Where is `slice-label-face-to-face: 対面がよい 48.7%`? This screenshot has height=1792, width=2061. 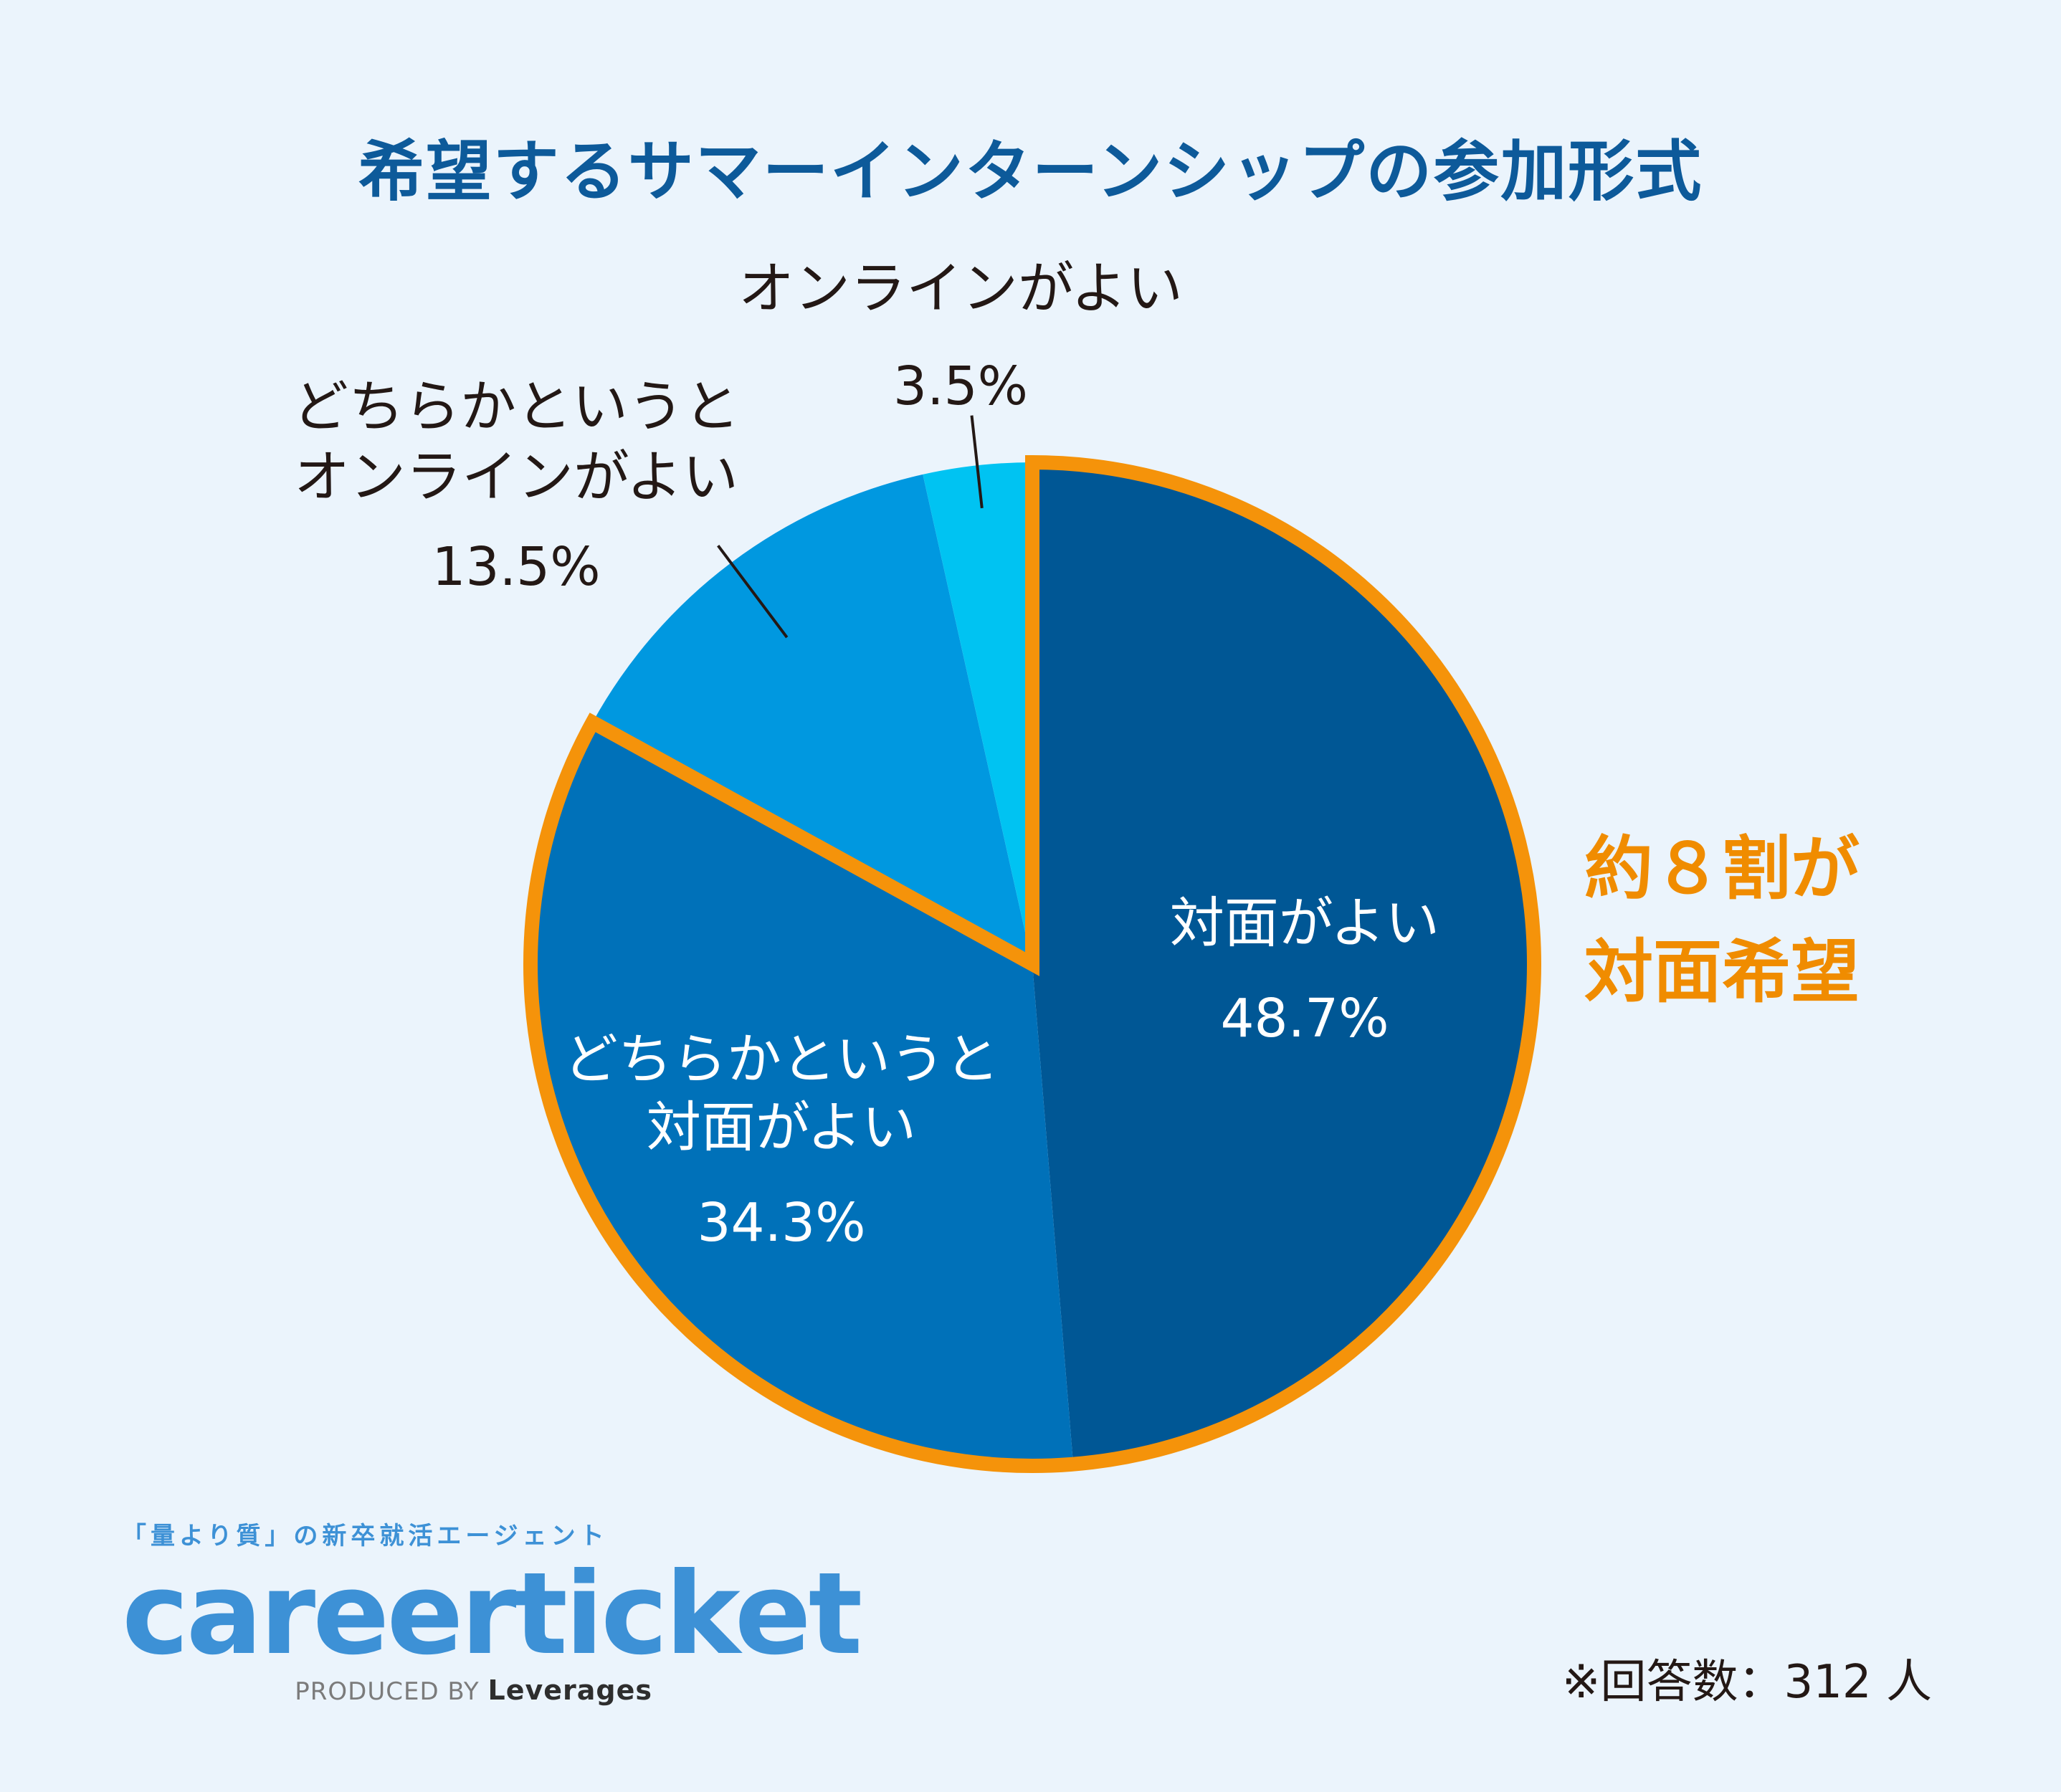 slice-label-face-to-face: 対面がよい 48.7% is located at coordinates (1305, 971).